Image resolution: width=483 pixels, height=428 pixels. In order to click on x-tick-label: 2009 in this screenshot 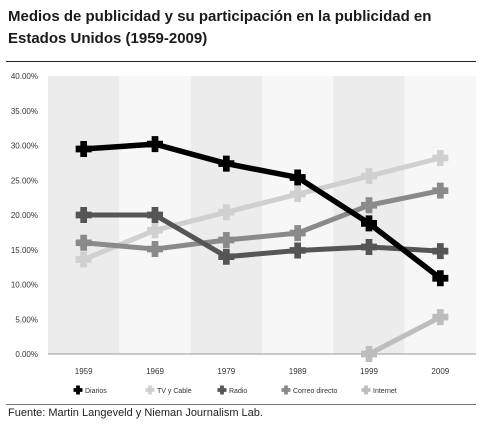, I will do `click(440, 371)`.